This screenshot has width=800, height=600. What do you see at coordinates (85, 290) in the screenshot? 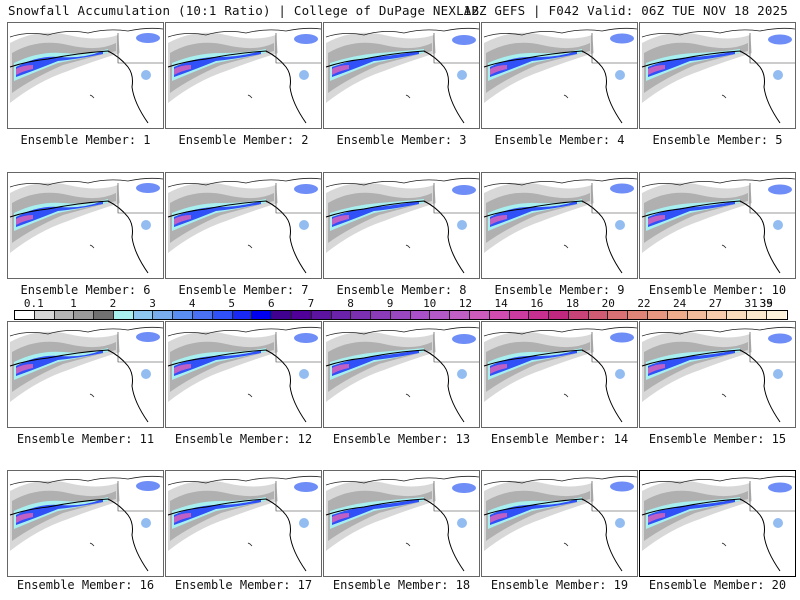
I see `ensemble-member-label: Ensemble Member: 6` at bounding box center [85, 290].